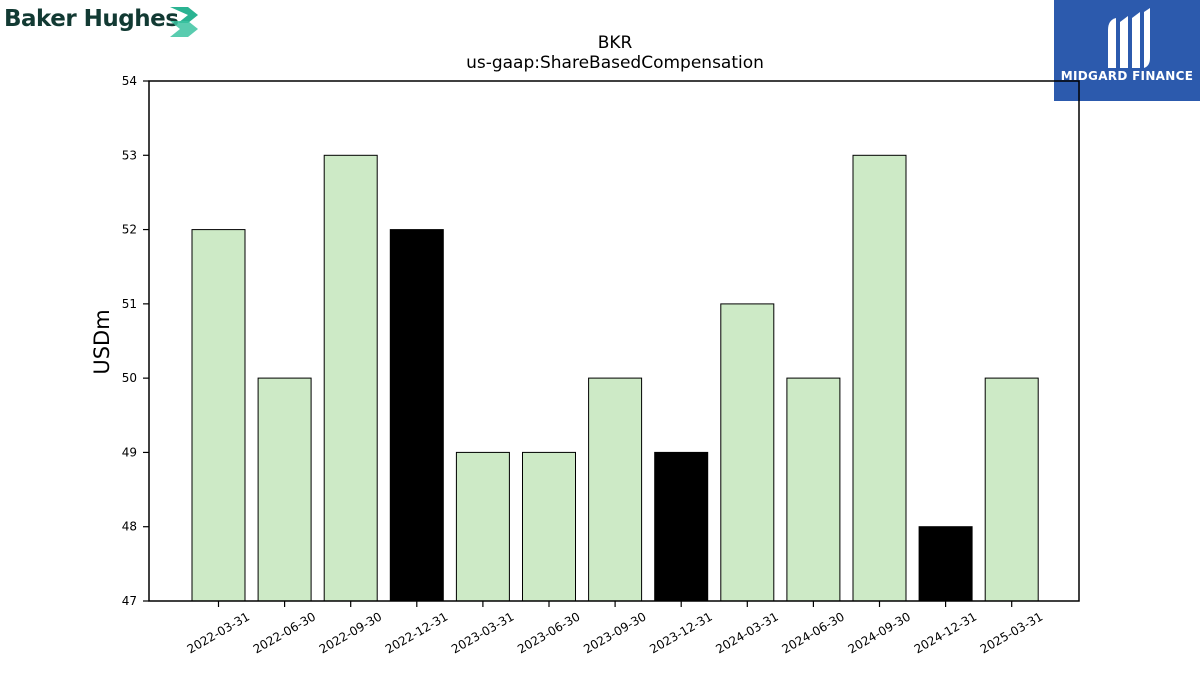  Describe the element at coordinates (615, 63) in the screenshot. I see `chart-subtitle: us-gaap:ShareBasedCompensation` at that location.